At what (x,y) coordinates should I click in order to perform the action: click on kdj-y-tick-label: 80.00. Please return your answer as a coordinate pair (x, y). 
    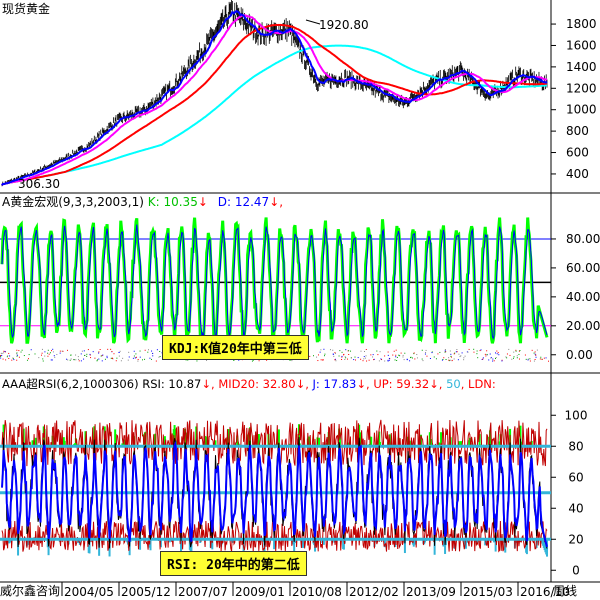
    Looking at the image, I should click on (583, 239).